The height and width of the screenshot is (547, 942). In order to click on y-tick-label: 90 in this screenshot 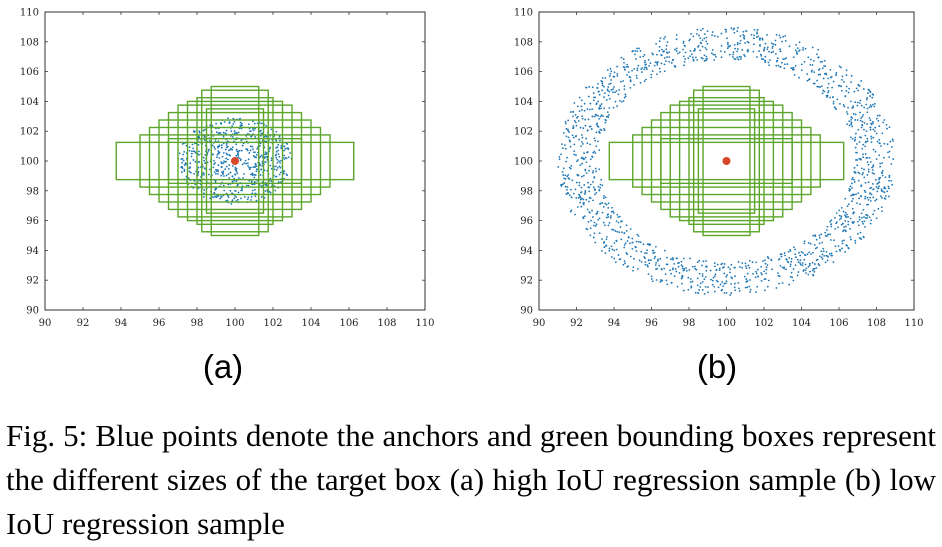, I will do `click(32, 311)`.